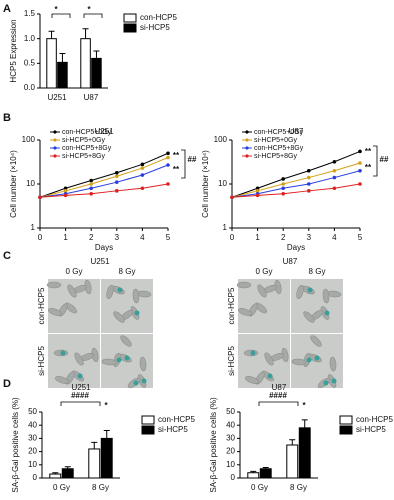  I want to click on x-tick-label: U87, so click(91, 97).